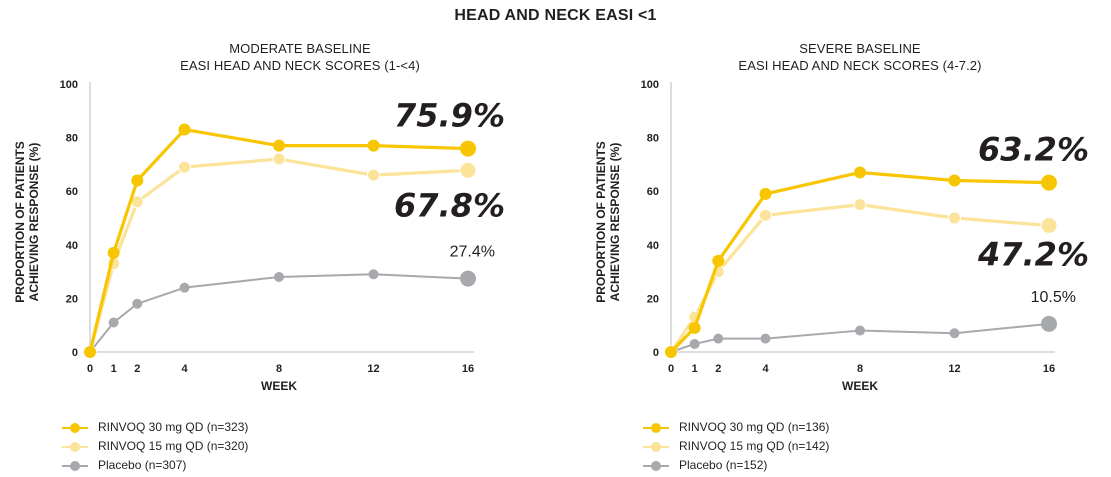 The image size is (1111, 477). What do you see at coordinates (1033, 150) in the screenshot?
I see `end-value-label-rinvoq30: 63.2%` at bounding box center [1033, 150].